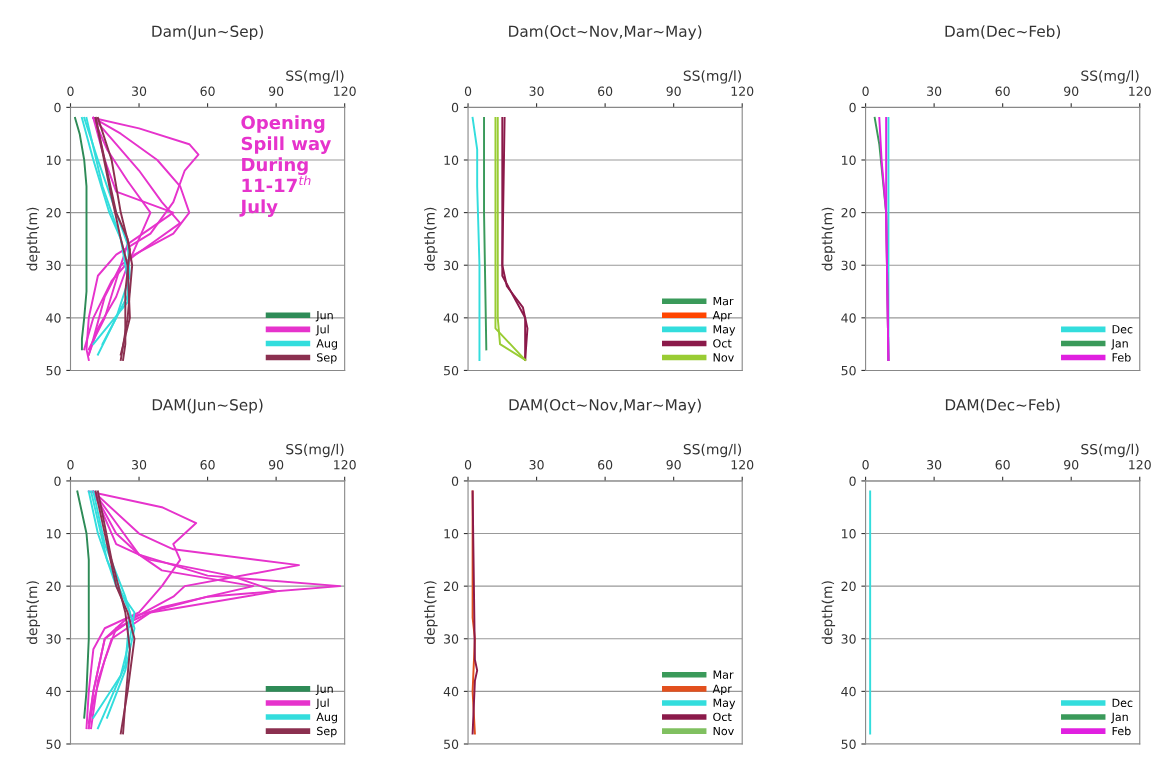 The image size is (1175, 767). What do you see at coordinates (1003, 32) in the screenshot?
I see `chart-title: Dam(Dec~Feb)` at bounding box center [1003, 32].